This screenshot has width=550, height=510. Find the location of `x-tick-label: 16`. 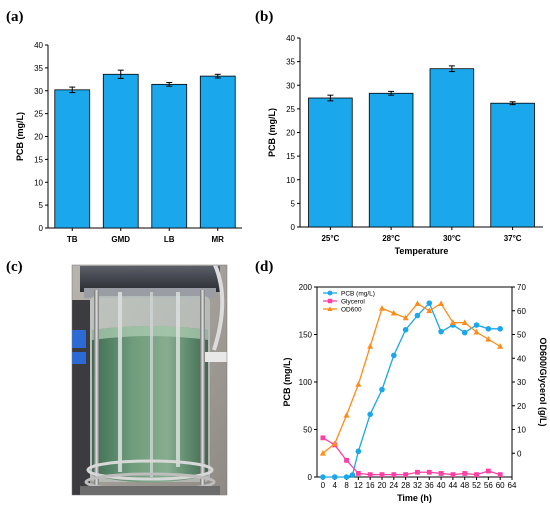

x-tick-label: 16 is located at coordinates (370, 485).